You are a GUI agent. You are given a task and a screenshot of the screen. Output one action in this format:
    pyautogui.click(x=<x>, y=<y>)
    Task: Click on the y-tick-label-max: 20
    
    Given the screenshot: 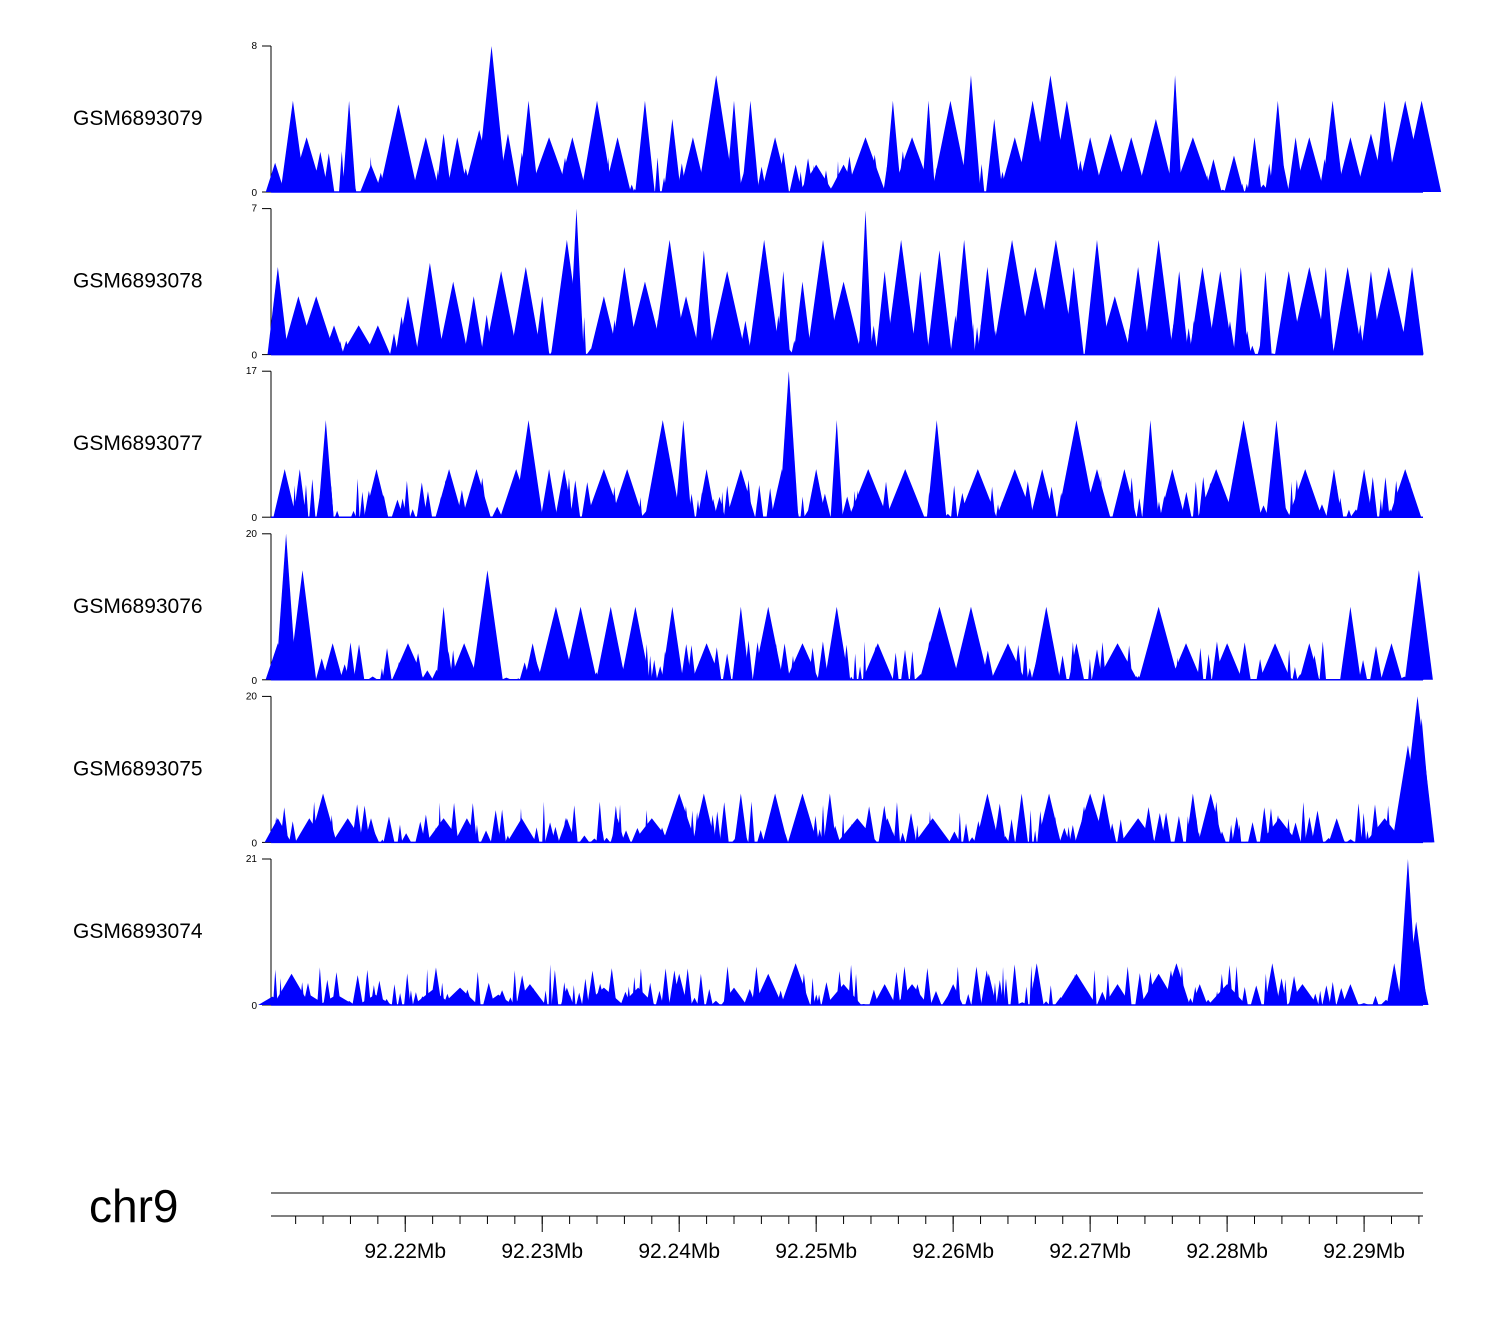 What is the action you would take?
    pyautogui.click(x=252, y=696)
    